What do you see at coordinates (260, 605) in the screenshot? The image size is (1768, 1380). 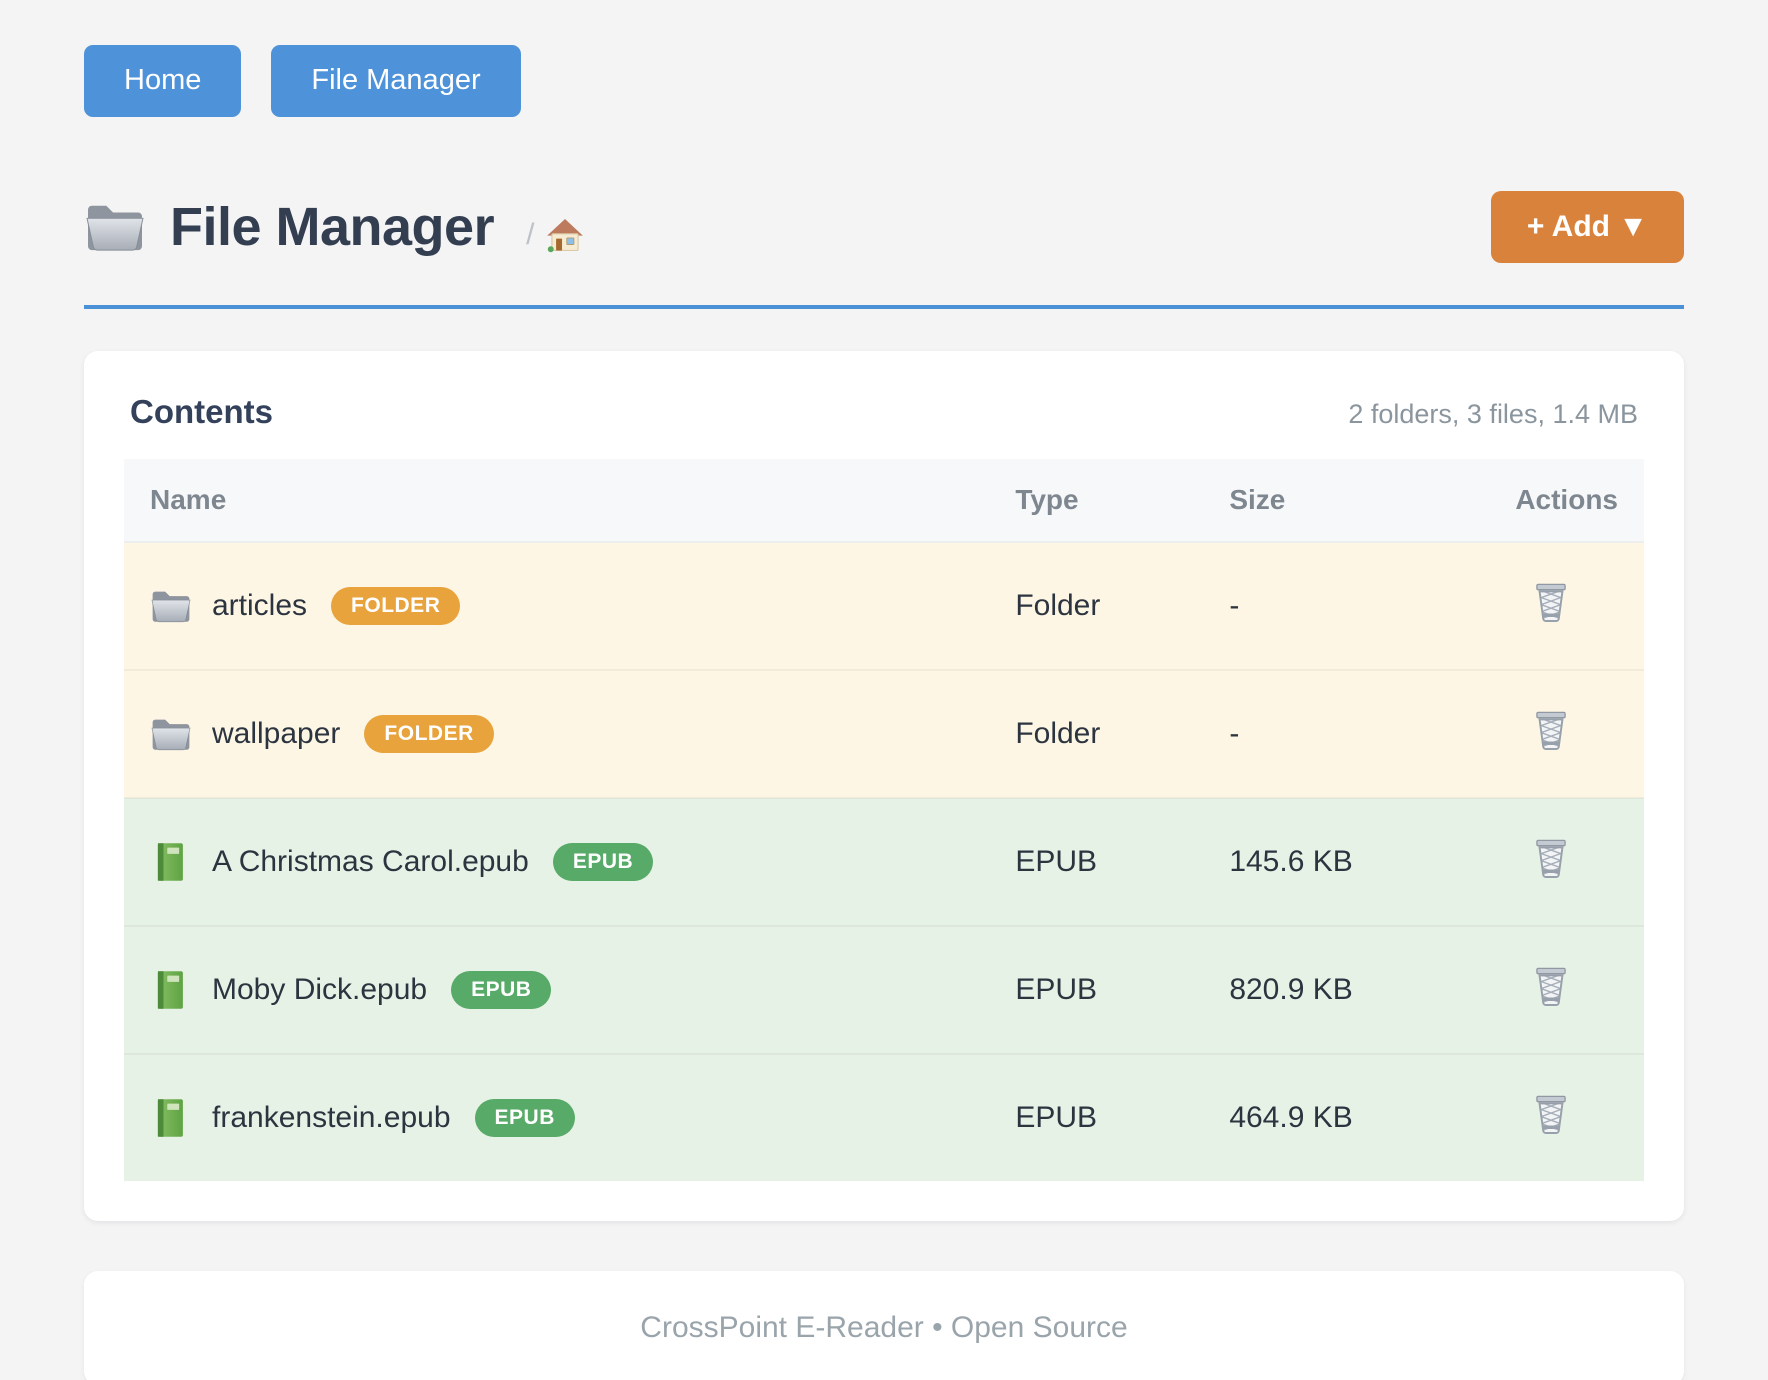 I see `file-name: articles` at bounding box center [260, 605].